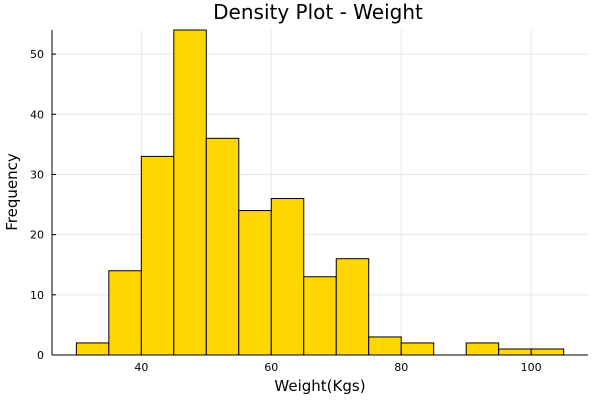 The width and height of the screenshot is (600, 400). Describe the element at coordinates (319, 386) in the screenshot. I see `x-axis-label: Weight(Kgs)` at that location.